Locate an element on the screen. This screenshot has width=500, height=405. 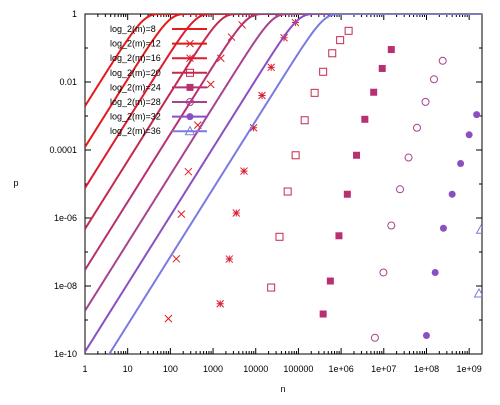
legend-label: log_2(m)=20 is located at coordinates (135, 73).